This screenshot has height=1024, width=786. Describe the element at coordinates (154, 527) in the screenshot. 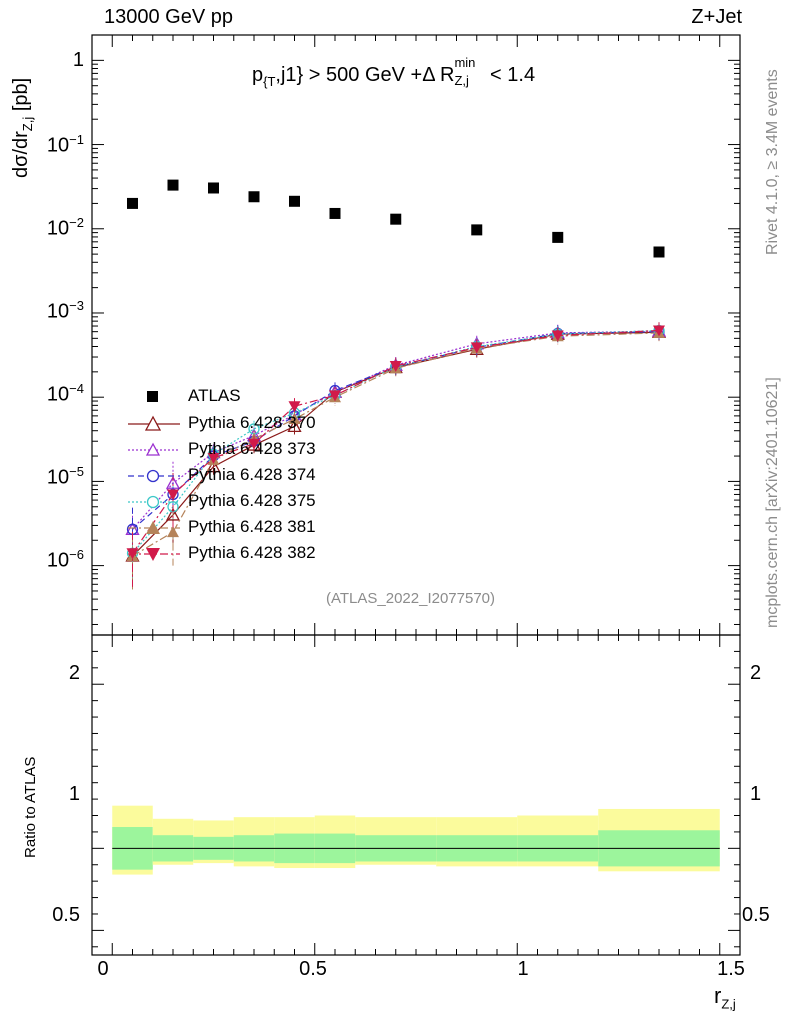

I see `legend-marker-filled-triangle-icon` at that location.